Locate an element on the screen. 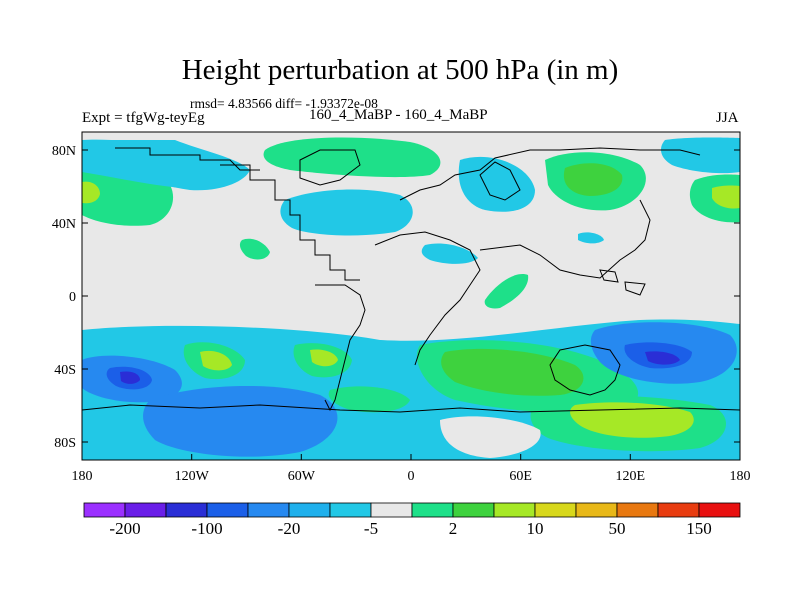  contour-sh-green-inner is located at coordinates (512, 372).